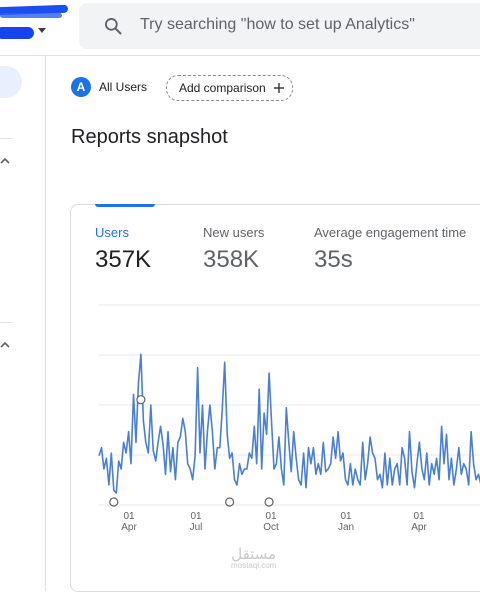 The width and height of the screenshot is (480, 592). Describe the element at coordinates (390, 232) in the screenshot. I see `metric-label: Average engagement time` at that location.